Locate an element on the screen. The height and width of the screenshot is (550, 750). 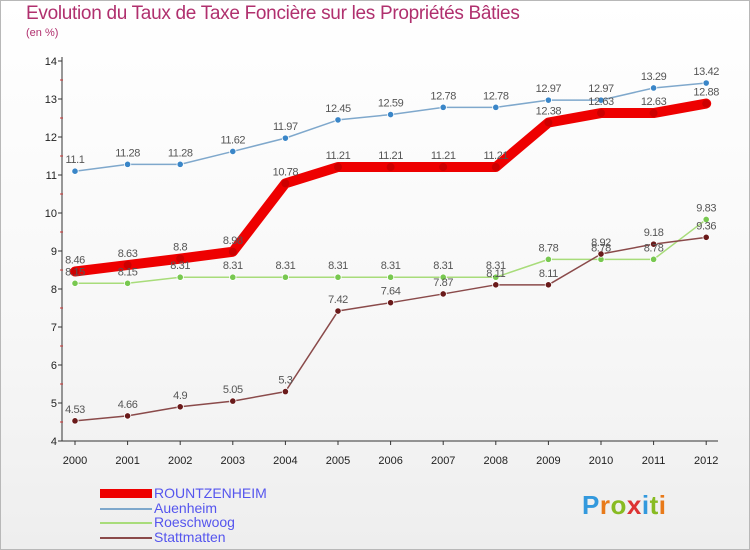
proxiti-logo: Proxiti is located at coordinates (624, 505).